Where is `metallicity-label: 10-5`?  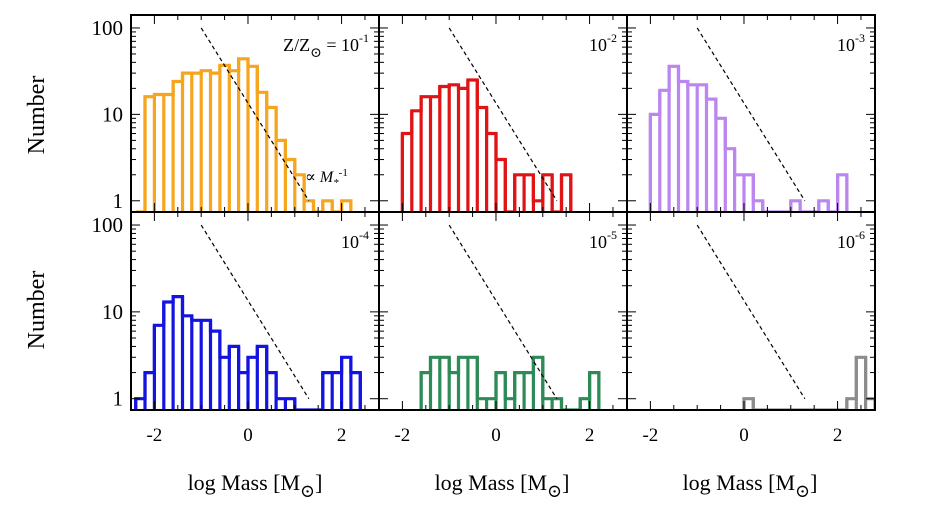
metallicity-label: 10-5 is located at coordinates (603, 240).